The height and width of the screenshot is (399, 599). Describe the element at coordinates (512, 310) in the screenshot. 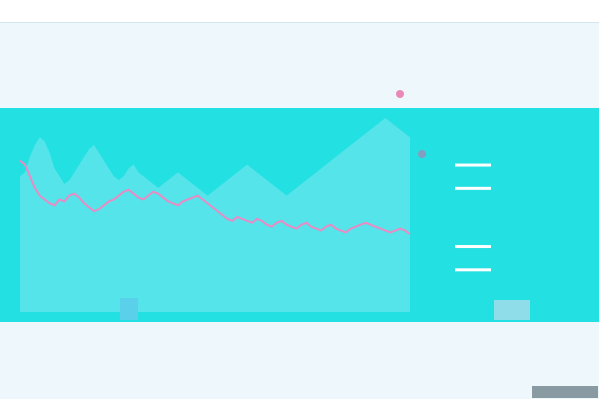

I see `tag-right` at that location.